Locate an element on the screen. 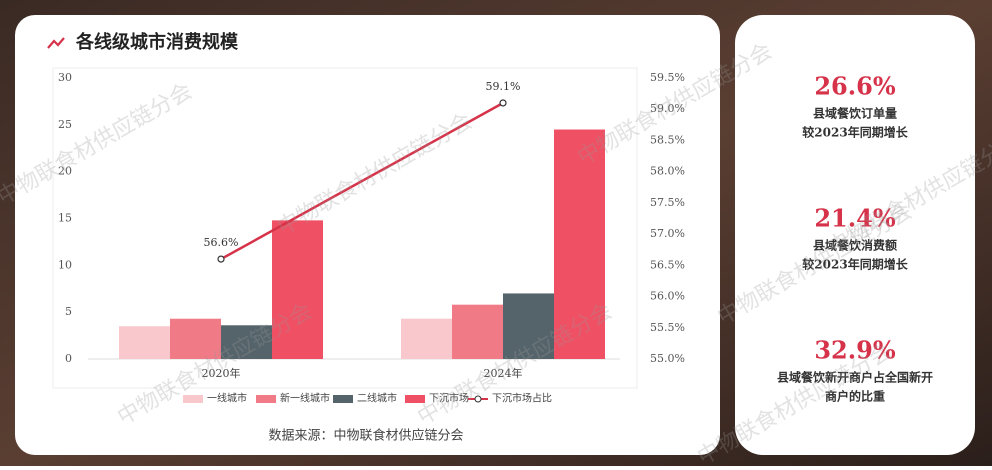 The height and width of the screenshot is (470, 992). data-label: 59.1% is located at coordinates (503, 86).